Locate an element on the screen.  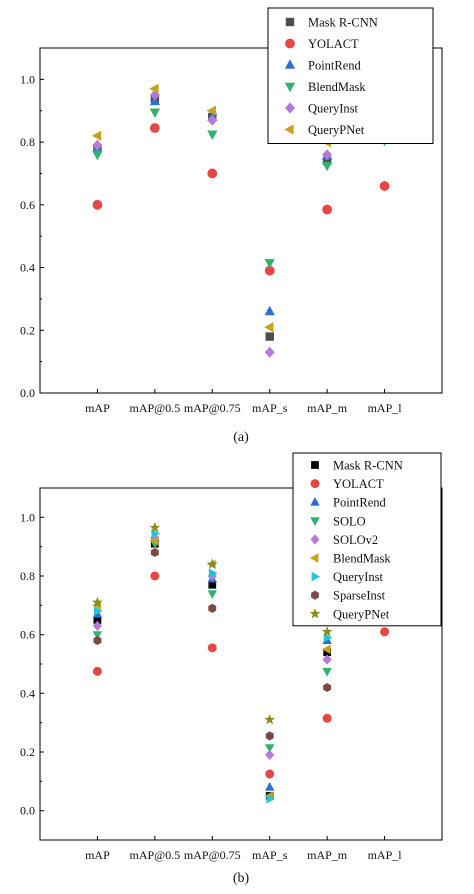
legend-marker-solo is located at coordinates (315, 522).